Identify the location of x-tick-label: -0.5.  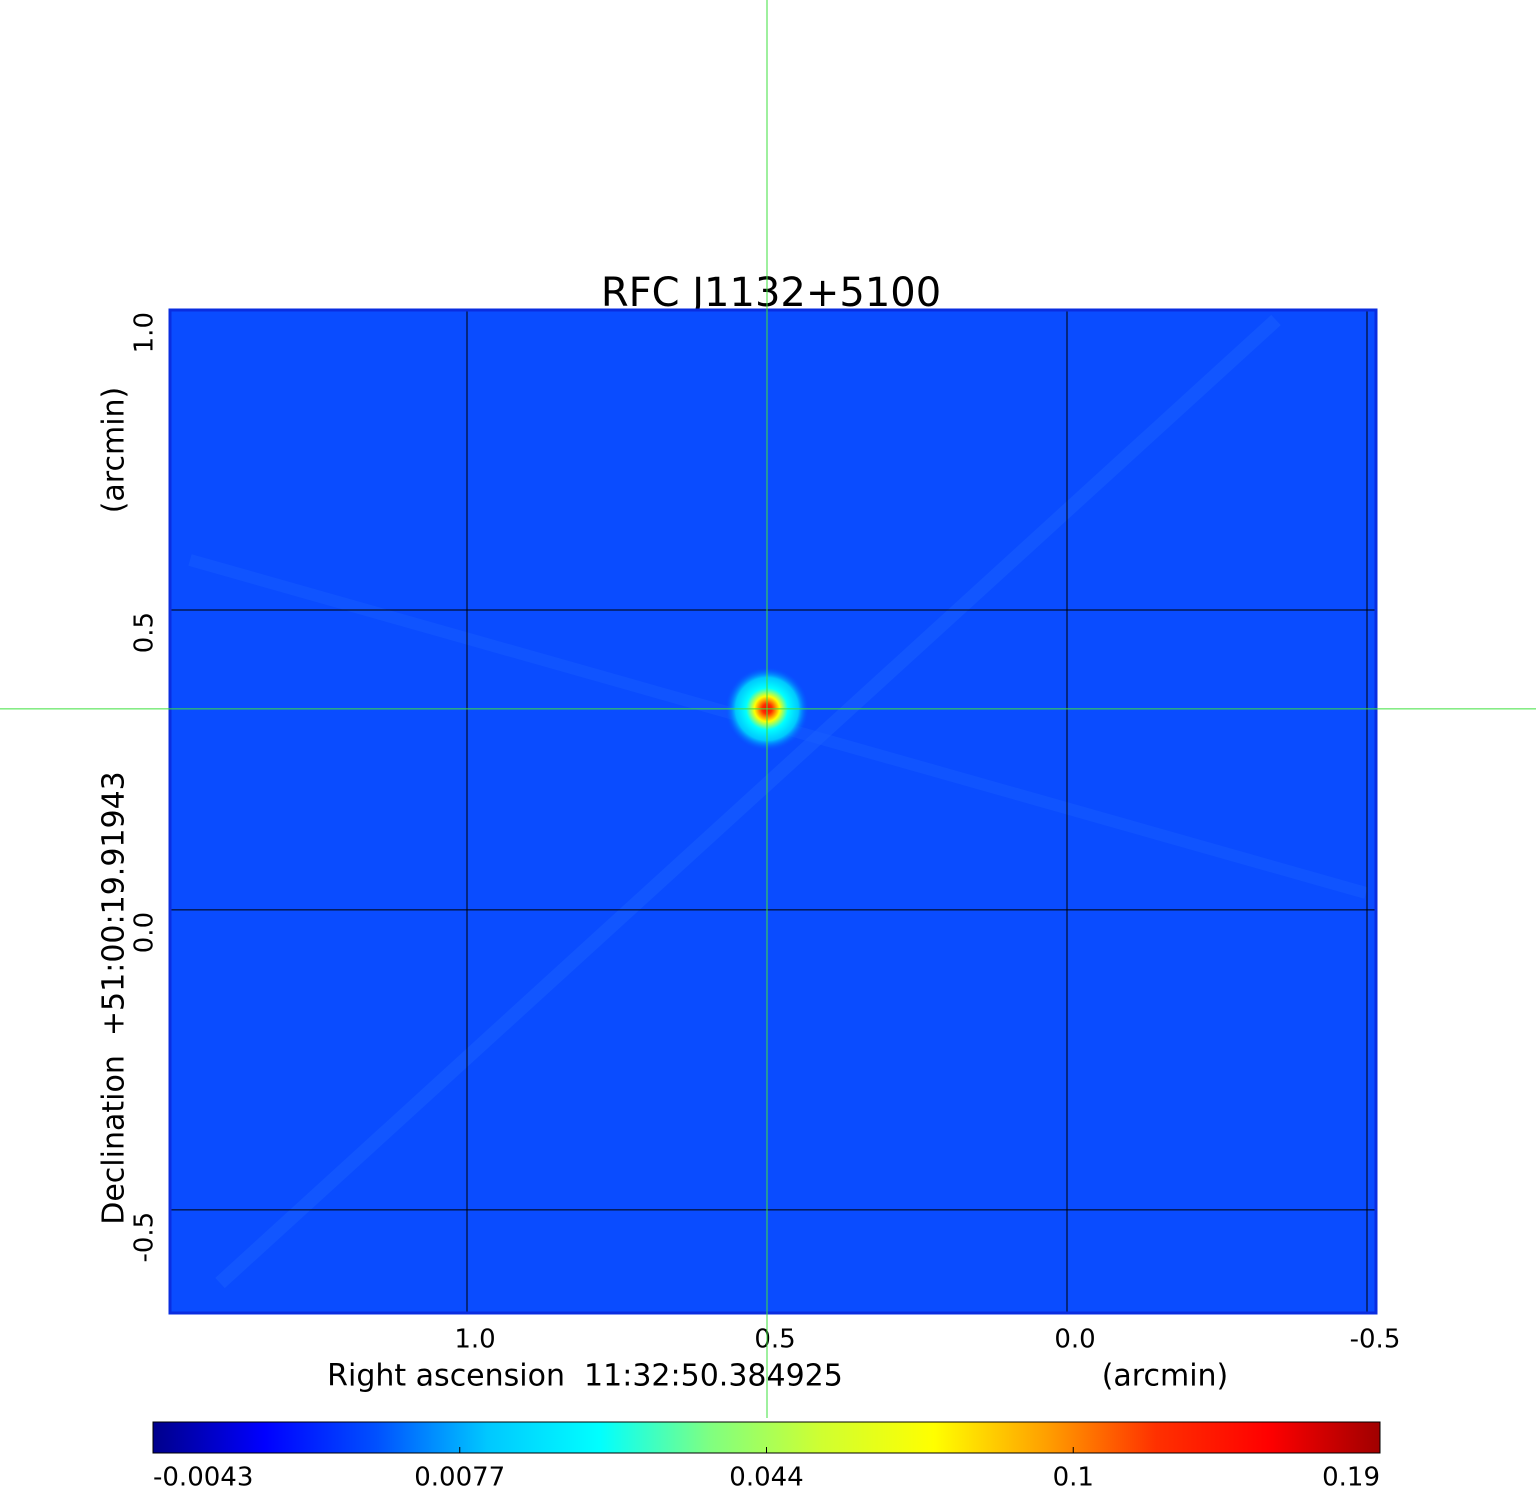
(1375, 1340).